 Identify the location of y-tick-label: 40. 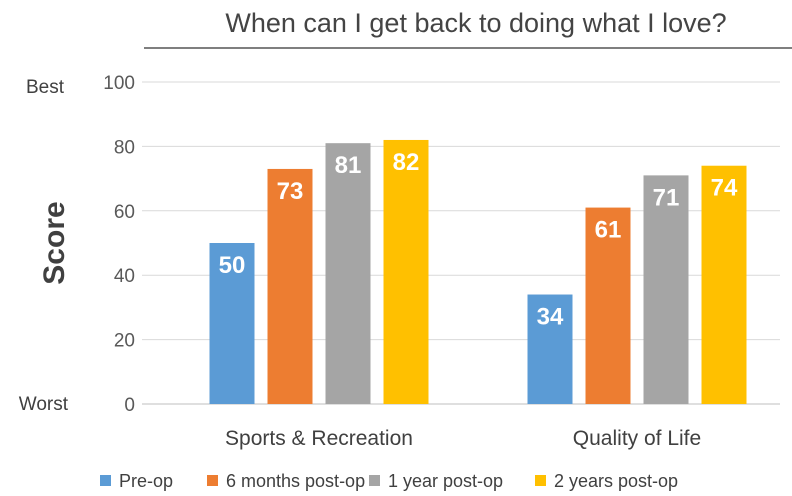
(124, 276).